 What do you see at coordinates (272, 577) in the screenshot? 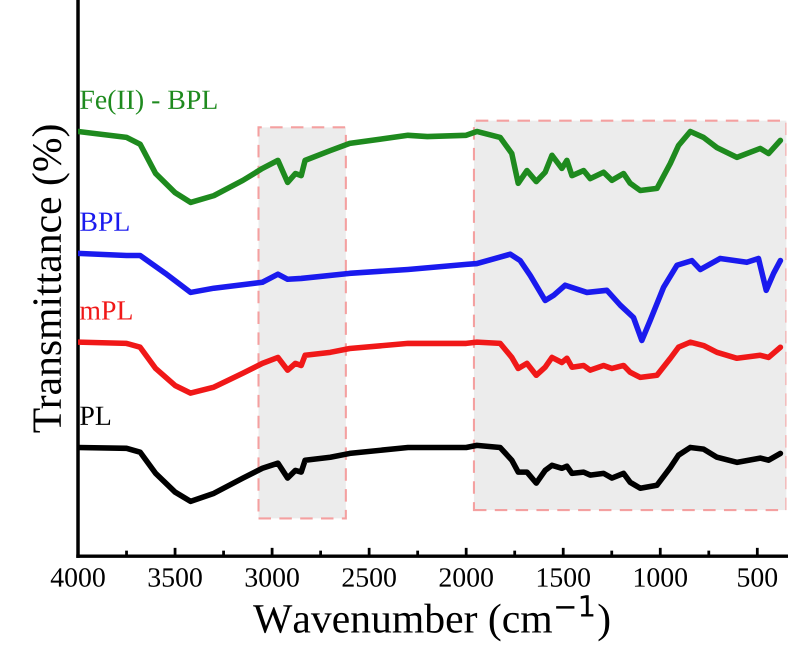
I see `x-tick-label: 3000` at bounding box center [272, 577].